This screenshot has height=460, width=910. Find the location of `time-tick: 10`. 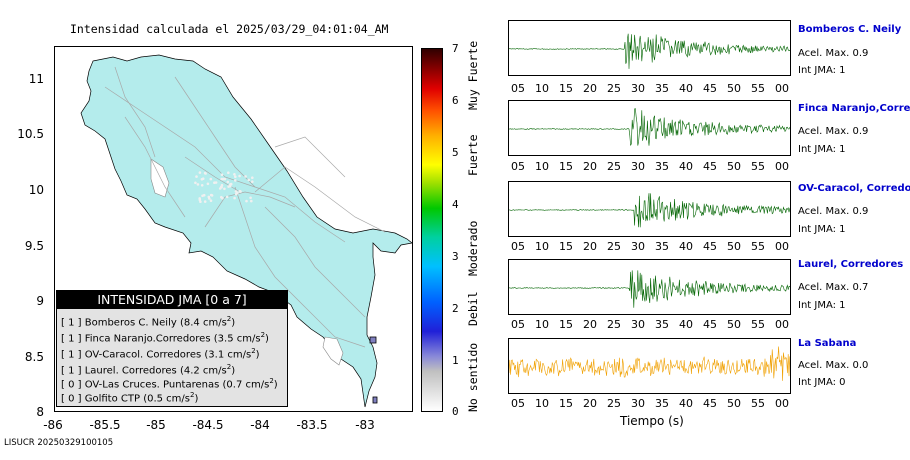

time-tick: 10 is located at coordinates (542, 403).